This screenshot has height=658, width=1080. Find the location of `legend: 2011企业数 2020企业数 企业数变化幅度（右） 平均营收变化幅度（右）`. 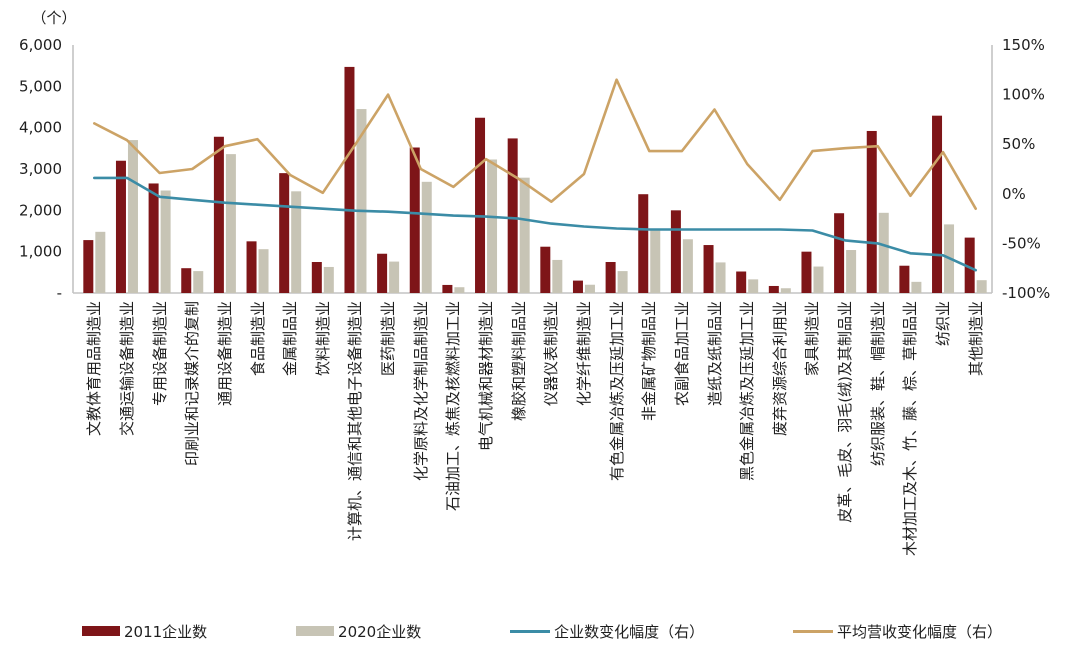

legend: 2011企业数 2020企业数 企业数变化幅度（右） 平均营收变化幅度（右） is located at coordinates (542, 631).